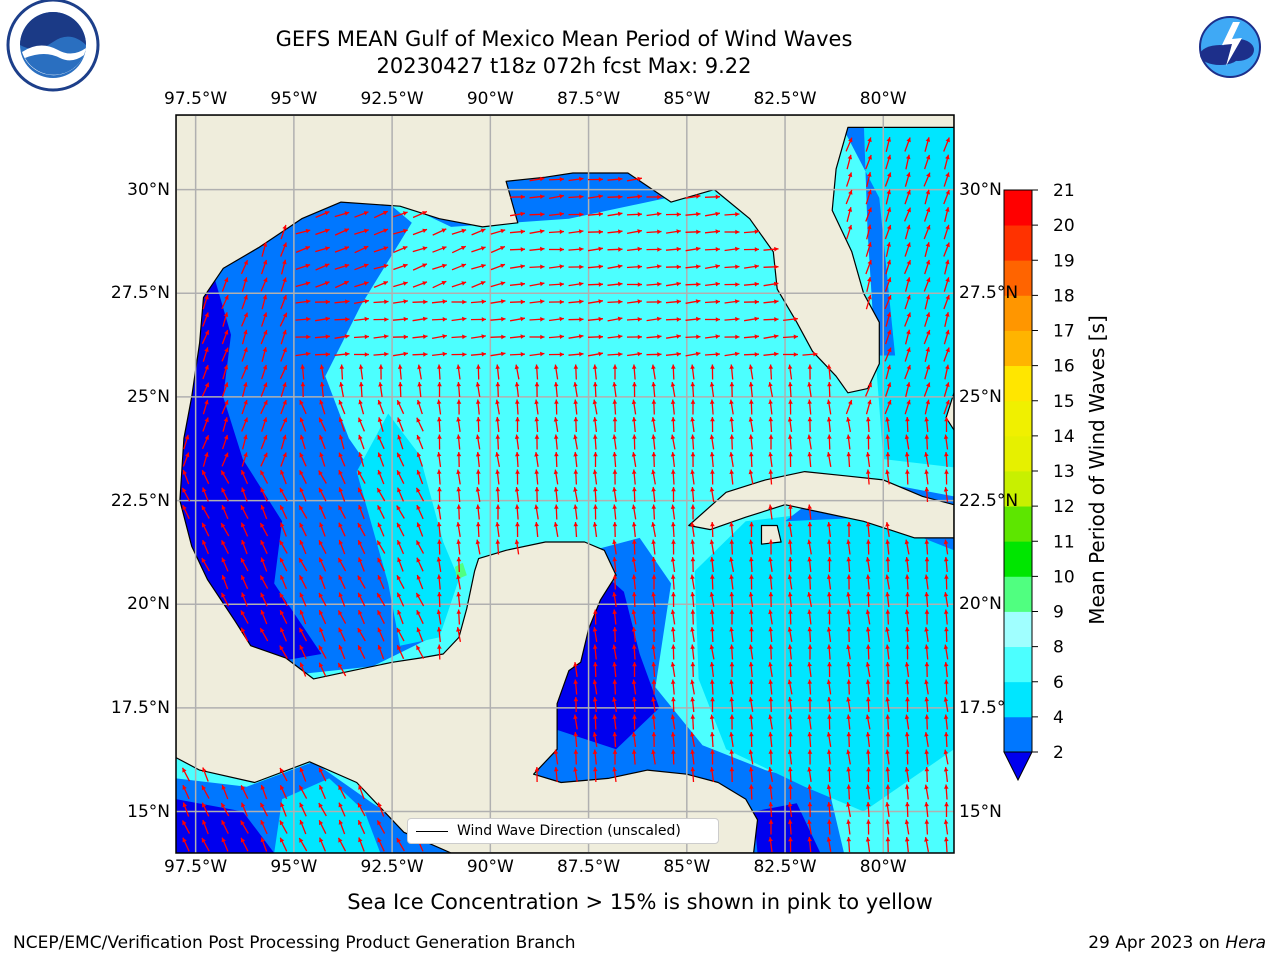 This screenshot has width=1280, height=960. I want to click on lon-tick-top-4: 87.5°W, so click(588, 99).